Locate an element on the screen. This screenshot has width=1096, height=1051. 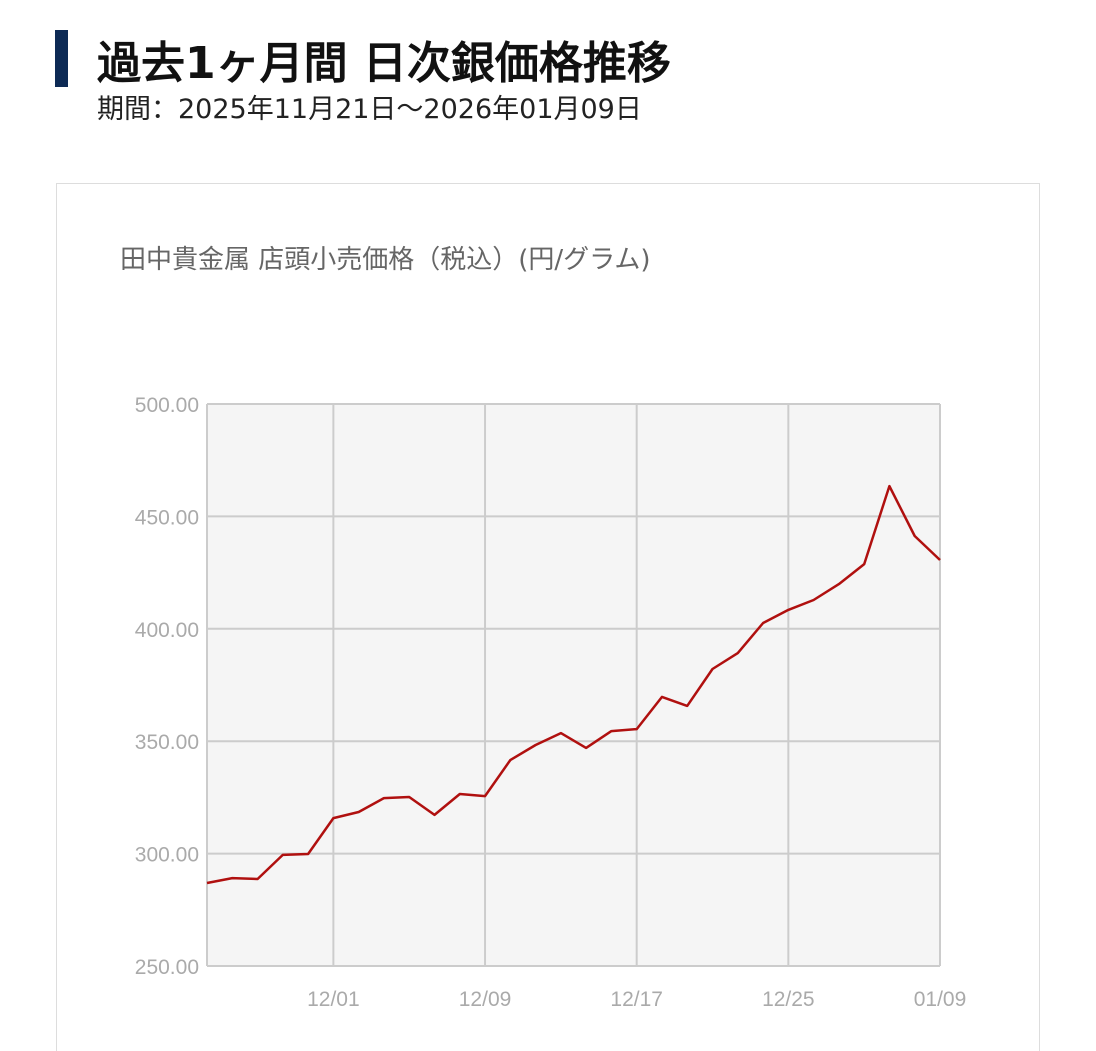
y-tick-label: 450.00 is located at coordinates (167, 517).